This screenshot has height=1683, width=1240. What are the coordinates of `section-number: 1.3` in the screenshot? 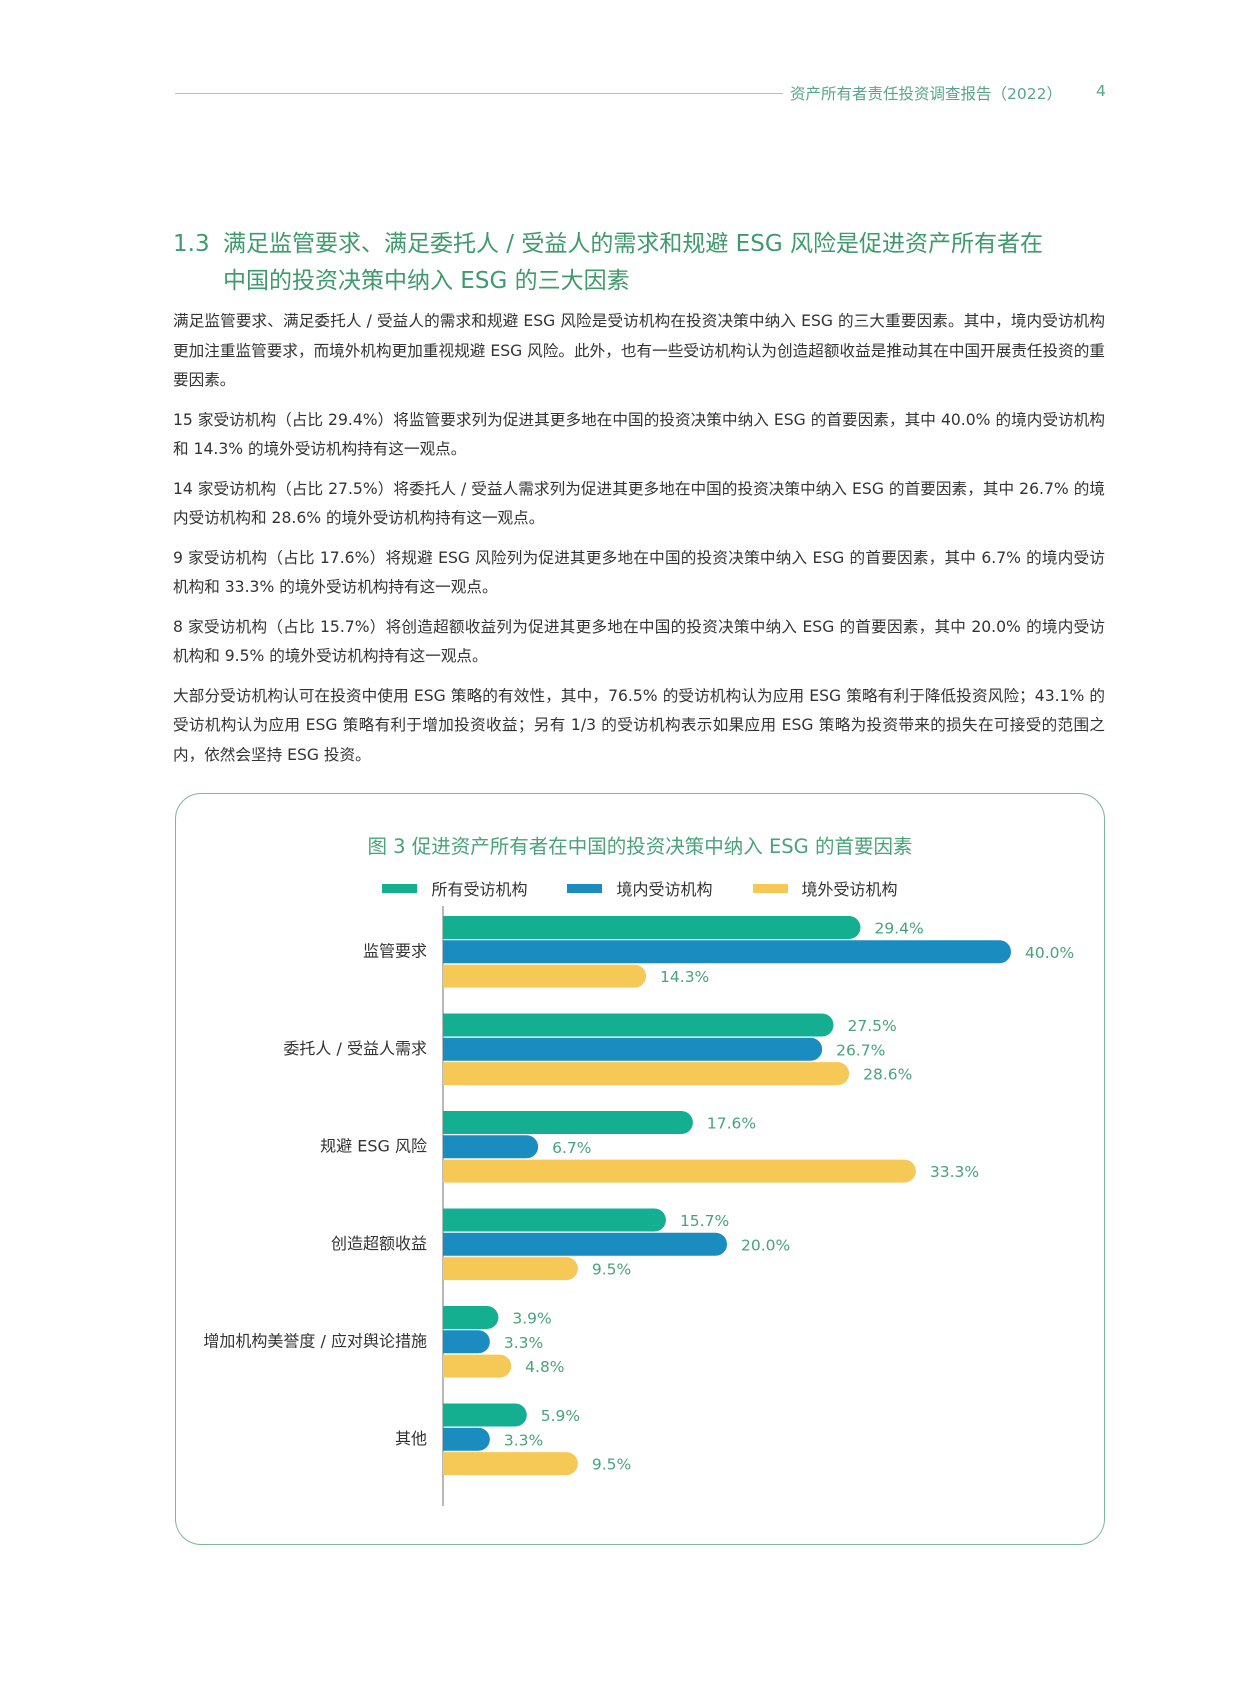 It's located at (191, 244).